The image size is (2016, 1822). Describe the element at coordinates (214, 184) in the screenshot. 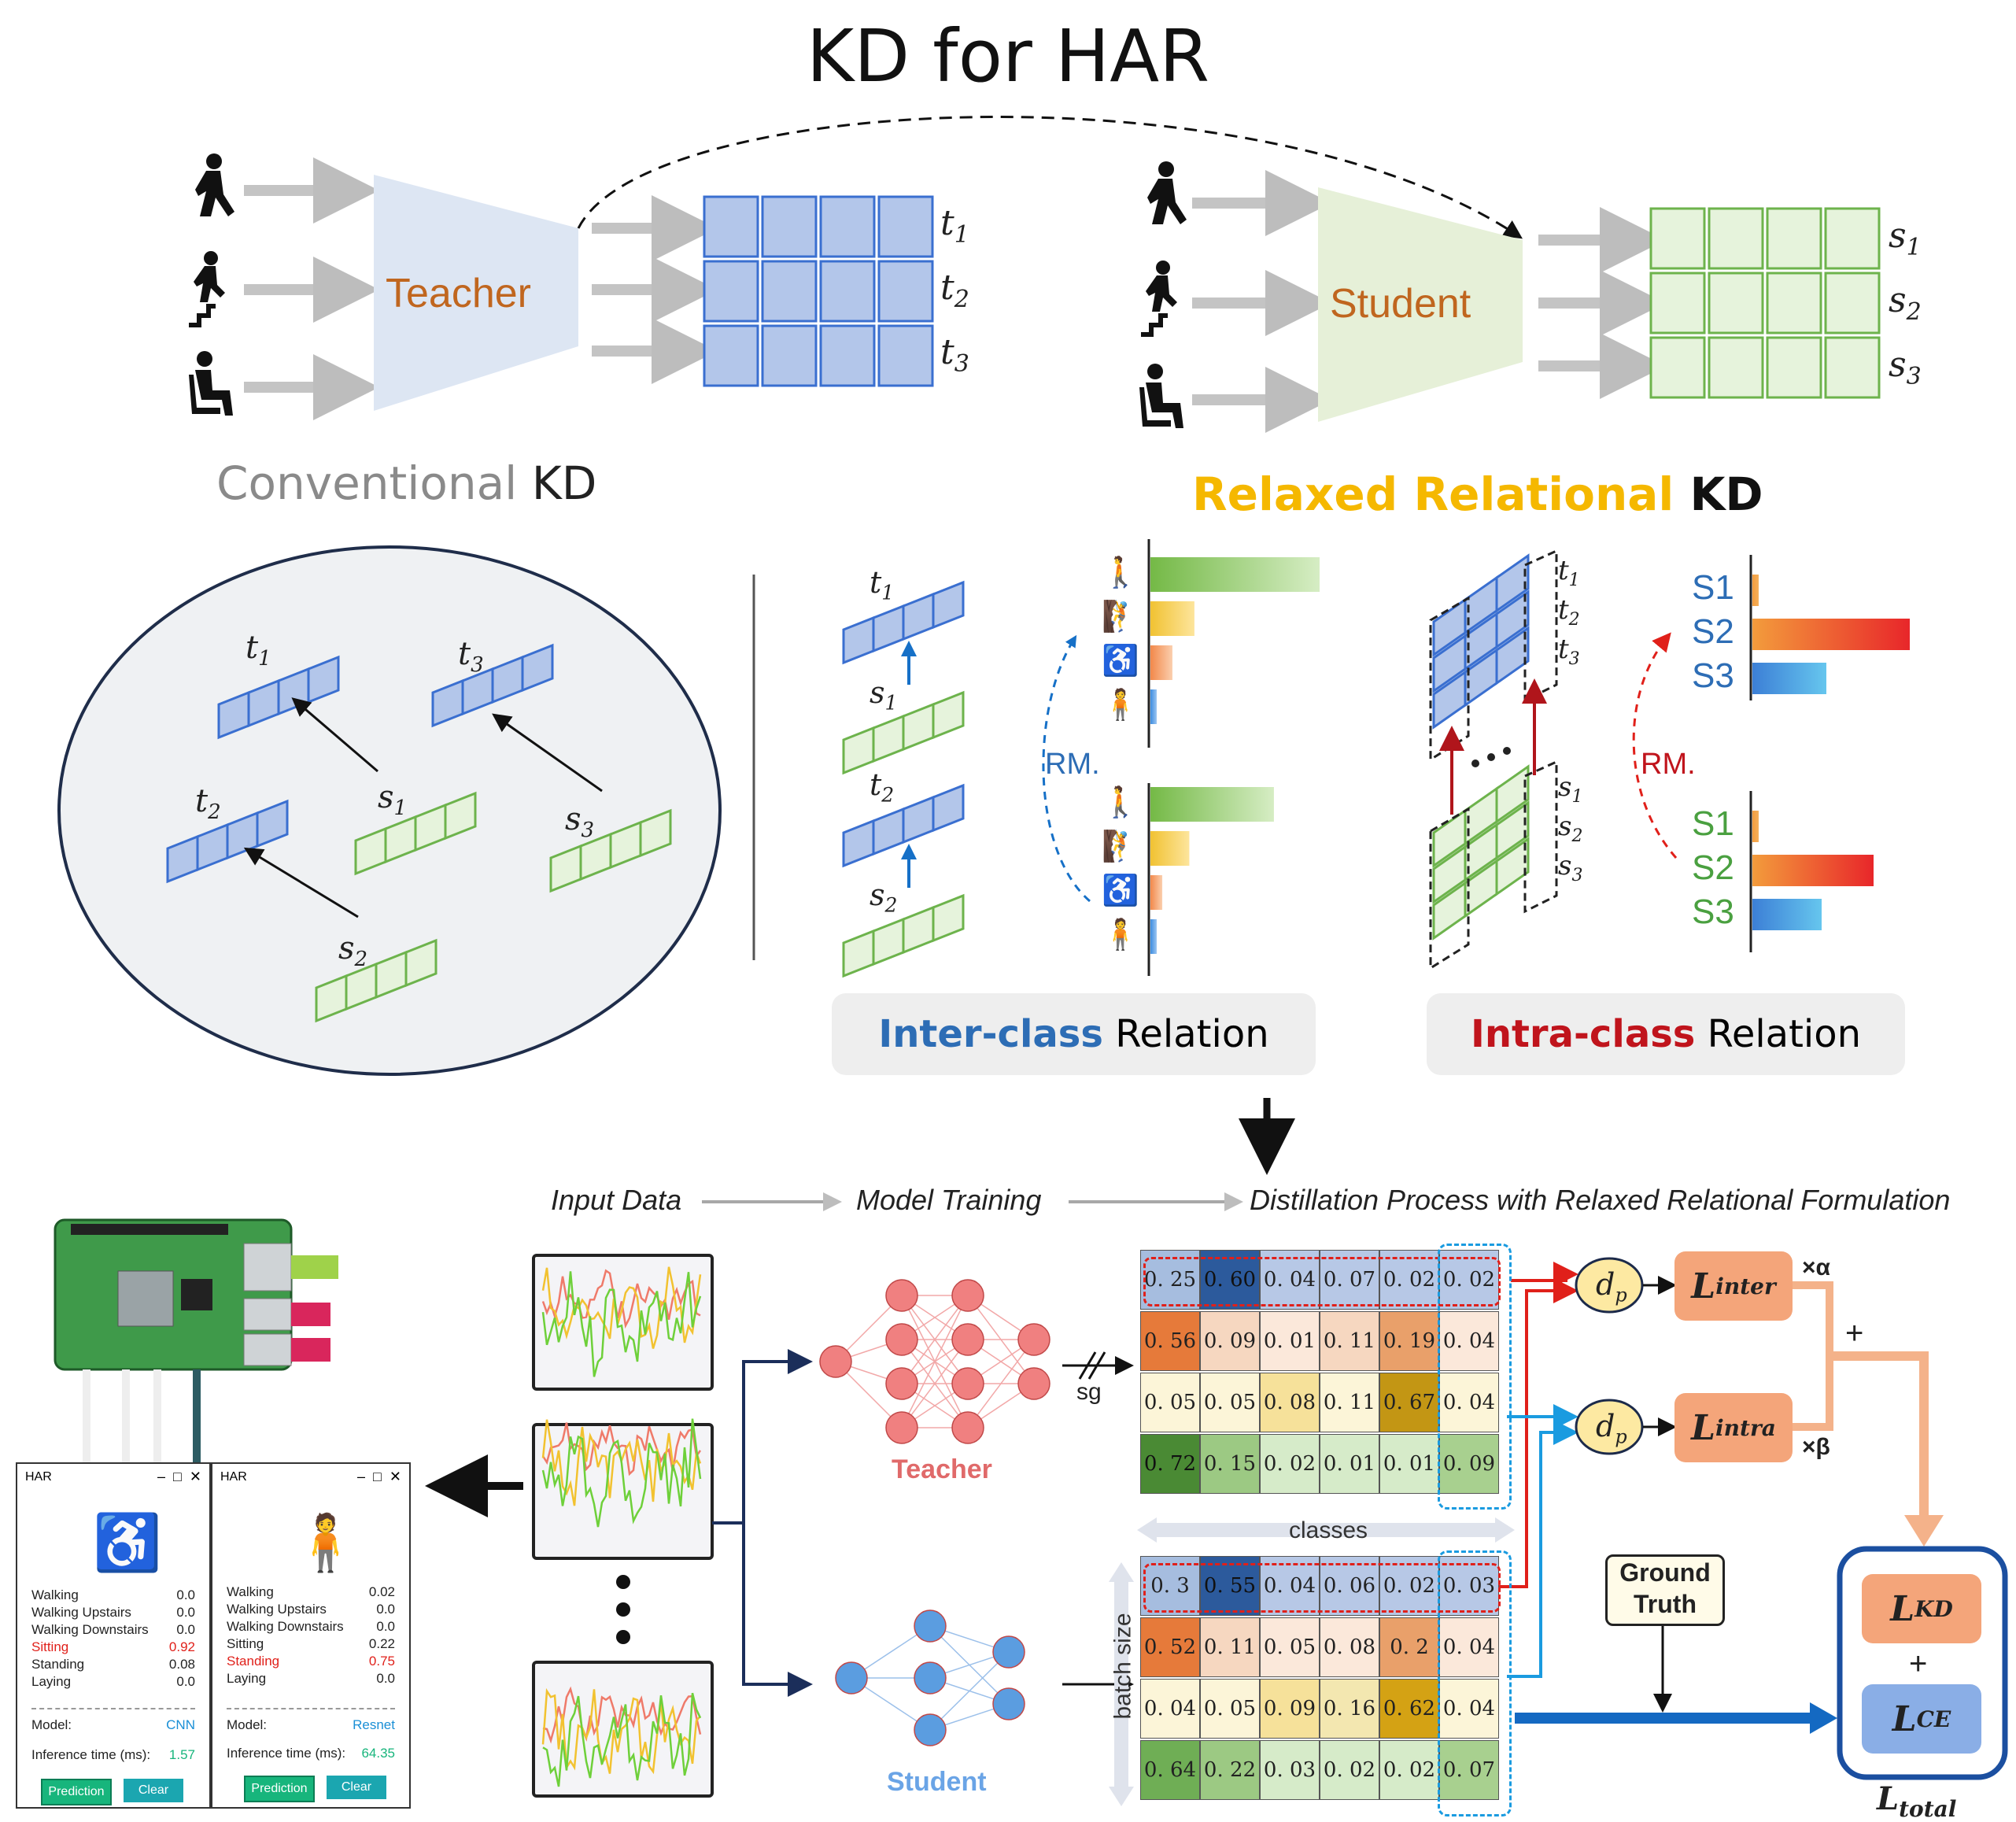

I see `walking-icon` at that location.